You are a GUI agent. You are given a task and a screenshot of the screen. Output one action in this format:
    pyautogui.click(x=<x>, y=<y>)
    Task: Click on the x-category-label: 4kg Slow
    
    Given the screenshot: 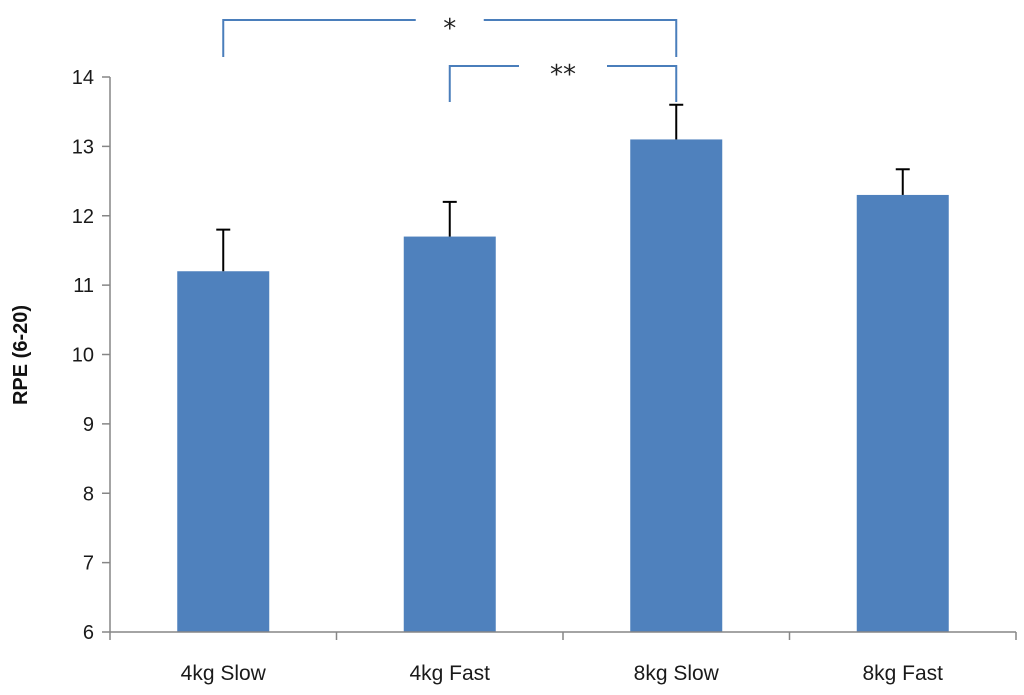 What is the action you would take?
    pyautogui.click(x=224, y=673)
    